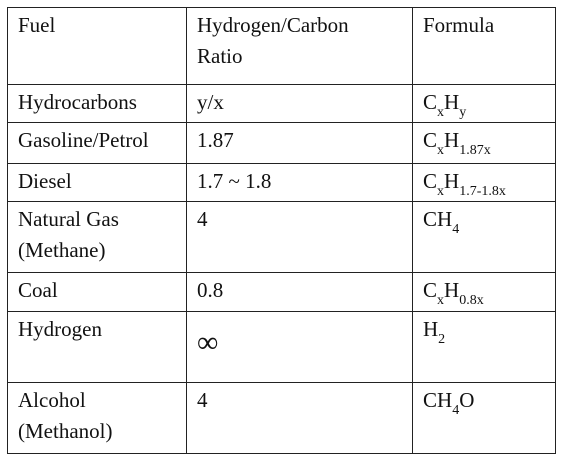 Image resolution: width=567 pixels, height=454 pixels. What do you see at coordinates (210, 290) in the screenshot?
I see `ratio-value: 0.8` at bounding box center [210, 290].